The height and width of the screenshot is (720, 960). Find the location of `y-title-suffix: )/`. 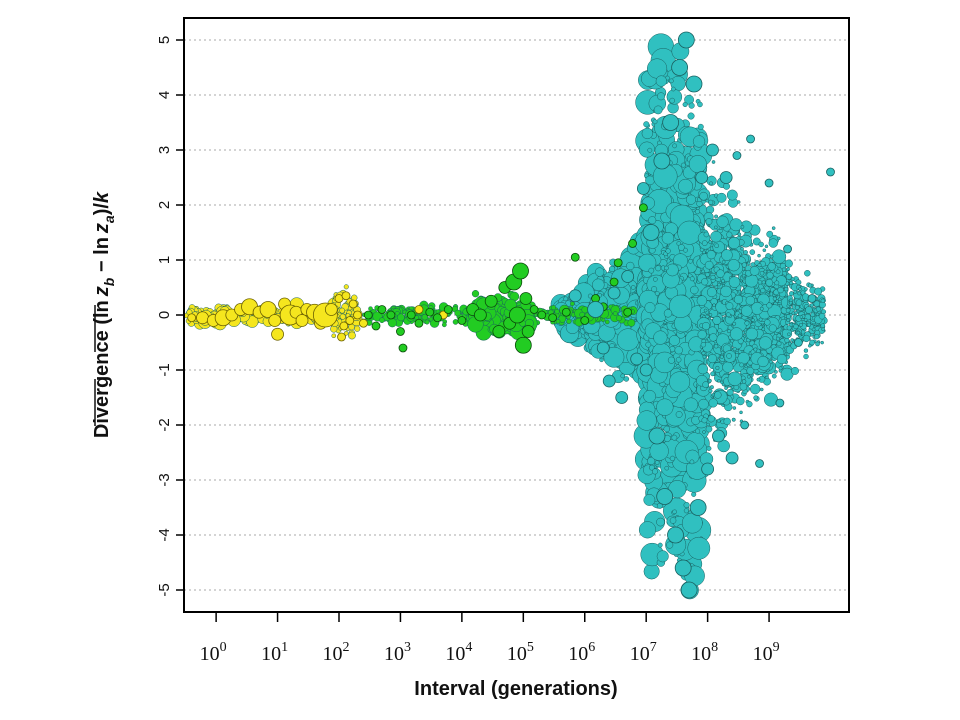

y-title-suffix: )/ is located at coordinates (102, 209).